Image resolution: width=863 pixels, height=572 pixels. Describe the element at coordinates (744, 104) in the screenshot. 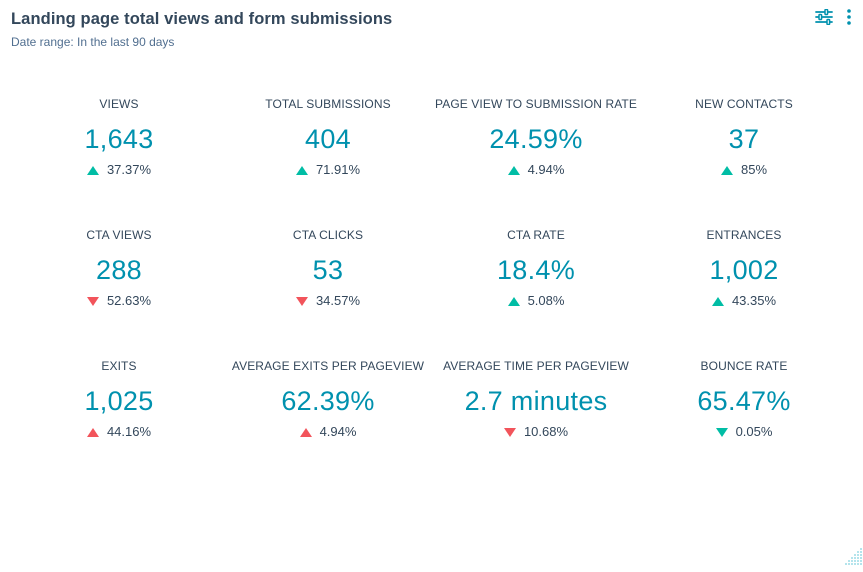

I see `metric-label: NEW CONTACTS` at that location.